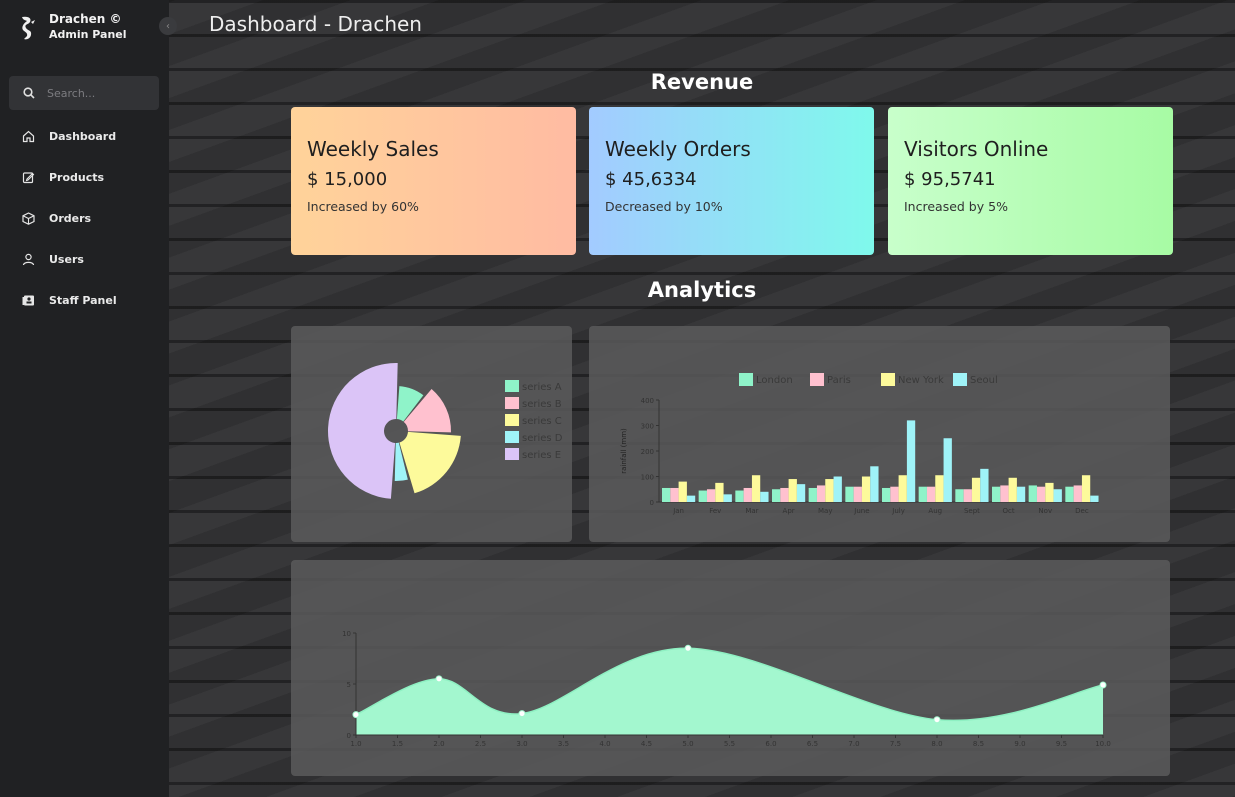  What do you see at coordinates (729, 744) in the screenshot?
I see `x-tick-label: 5.5` at bounding box center [729, 744].